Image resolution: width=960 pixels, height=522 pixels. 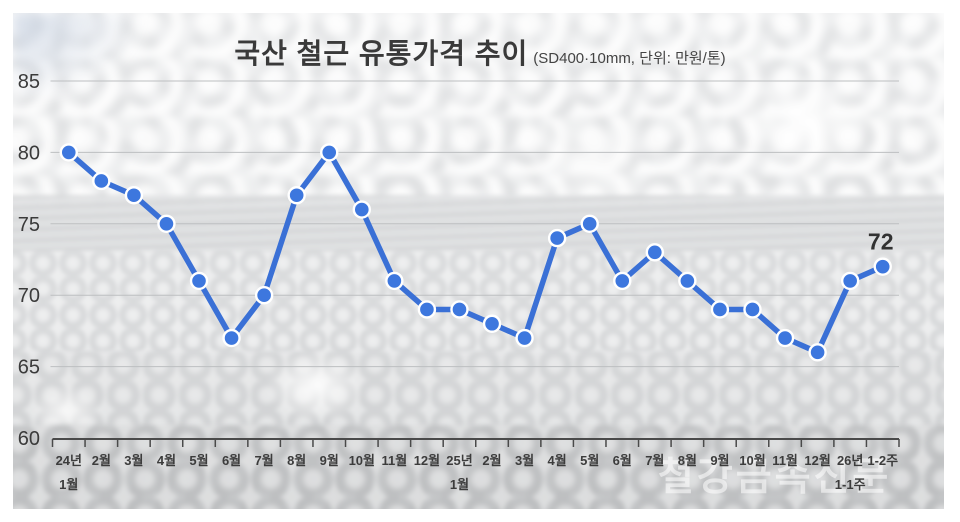 I want to click on x-tick-label: 1-2주, so click(x=882, y=460).